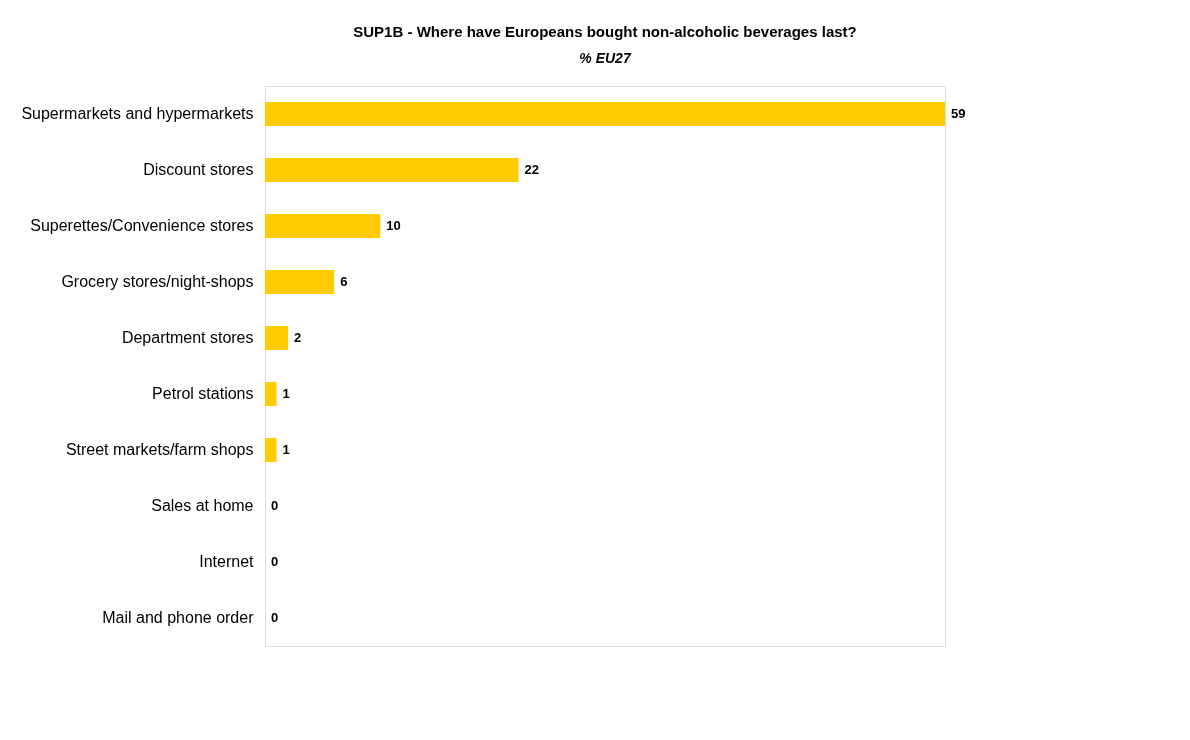 This screenshot has width=1190, height=740. I want to click on y-tick-label: Discount stores, so click(198, 169).